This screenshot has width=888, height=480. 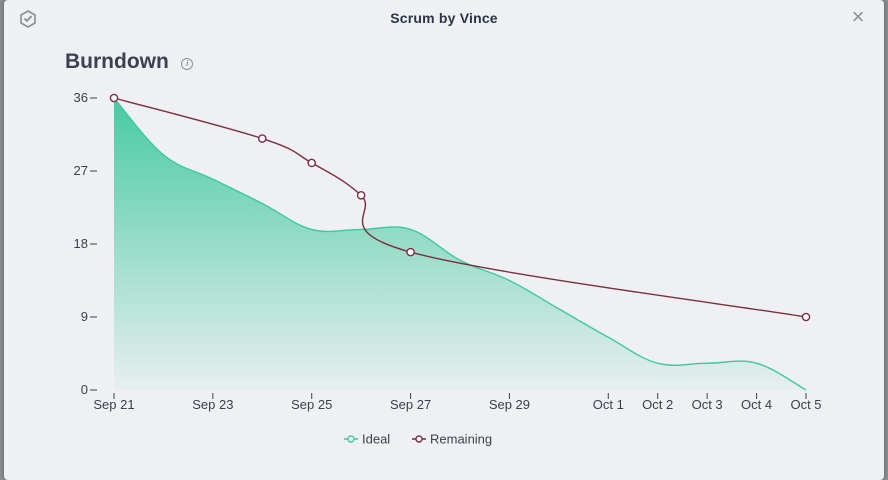 What do you see at coordinates (113, 404) in the screenshot?
I see `x-tick-label: Sep 21` at bounding box center [113, 404].